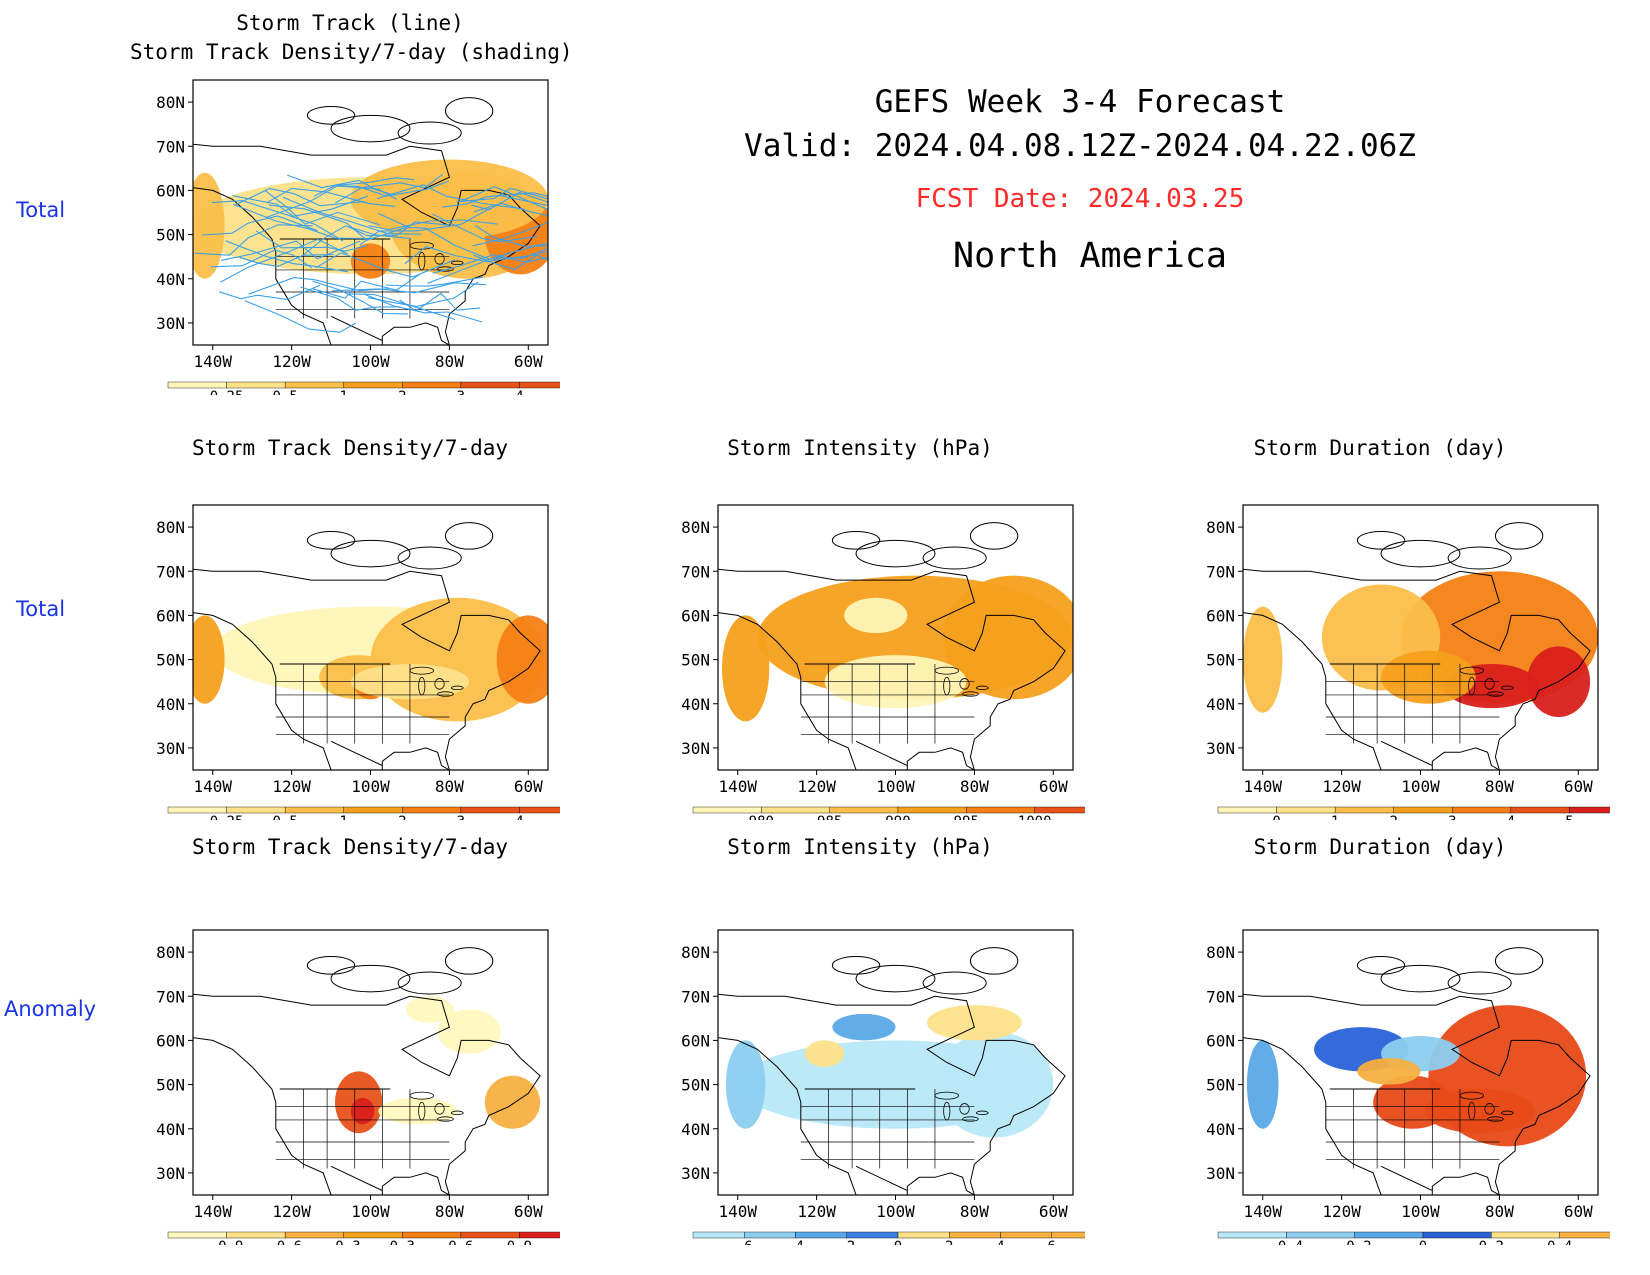 The width and height of the screenshot is (1650, 1275). Describe the element at coordinates (50, 1009) in the screenshot. I see `row-label-anomaly: Anomaly` at that location.